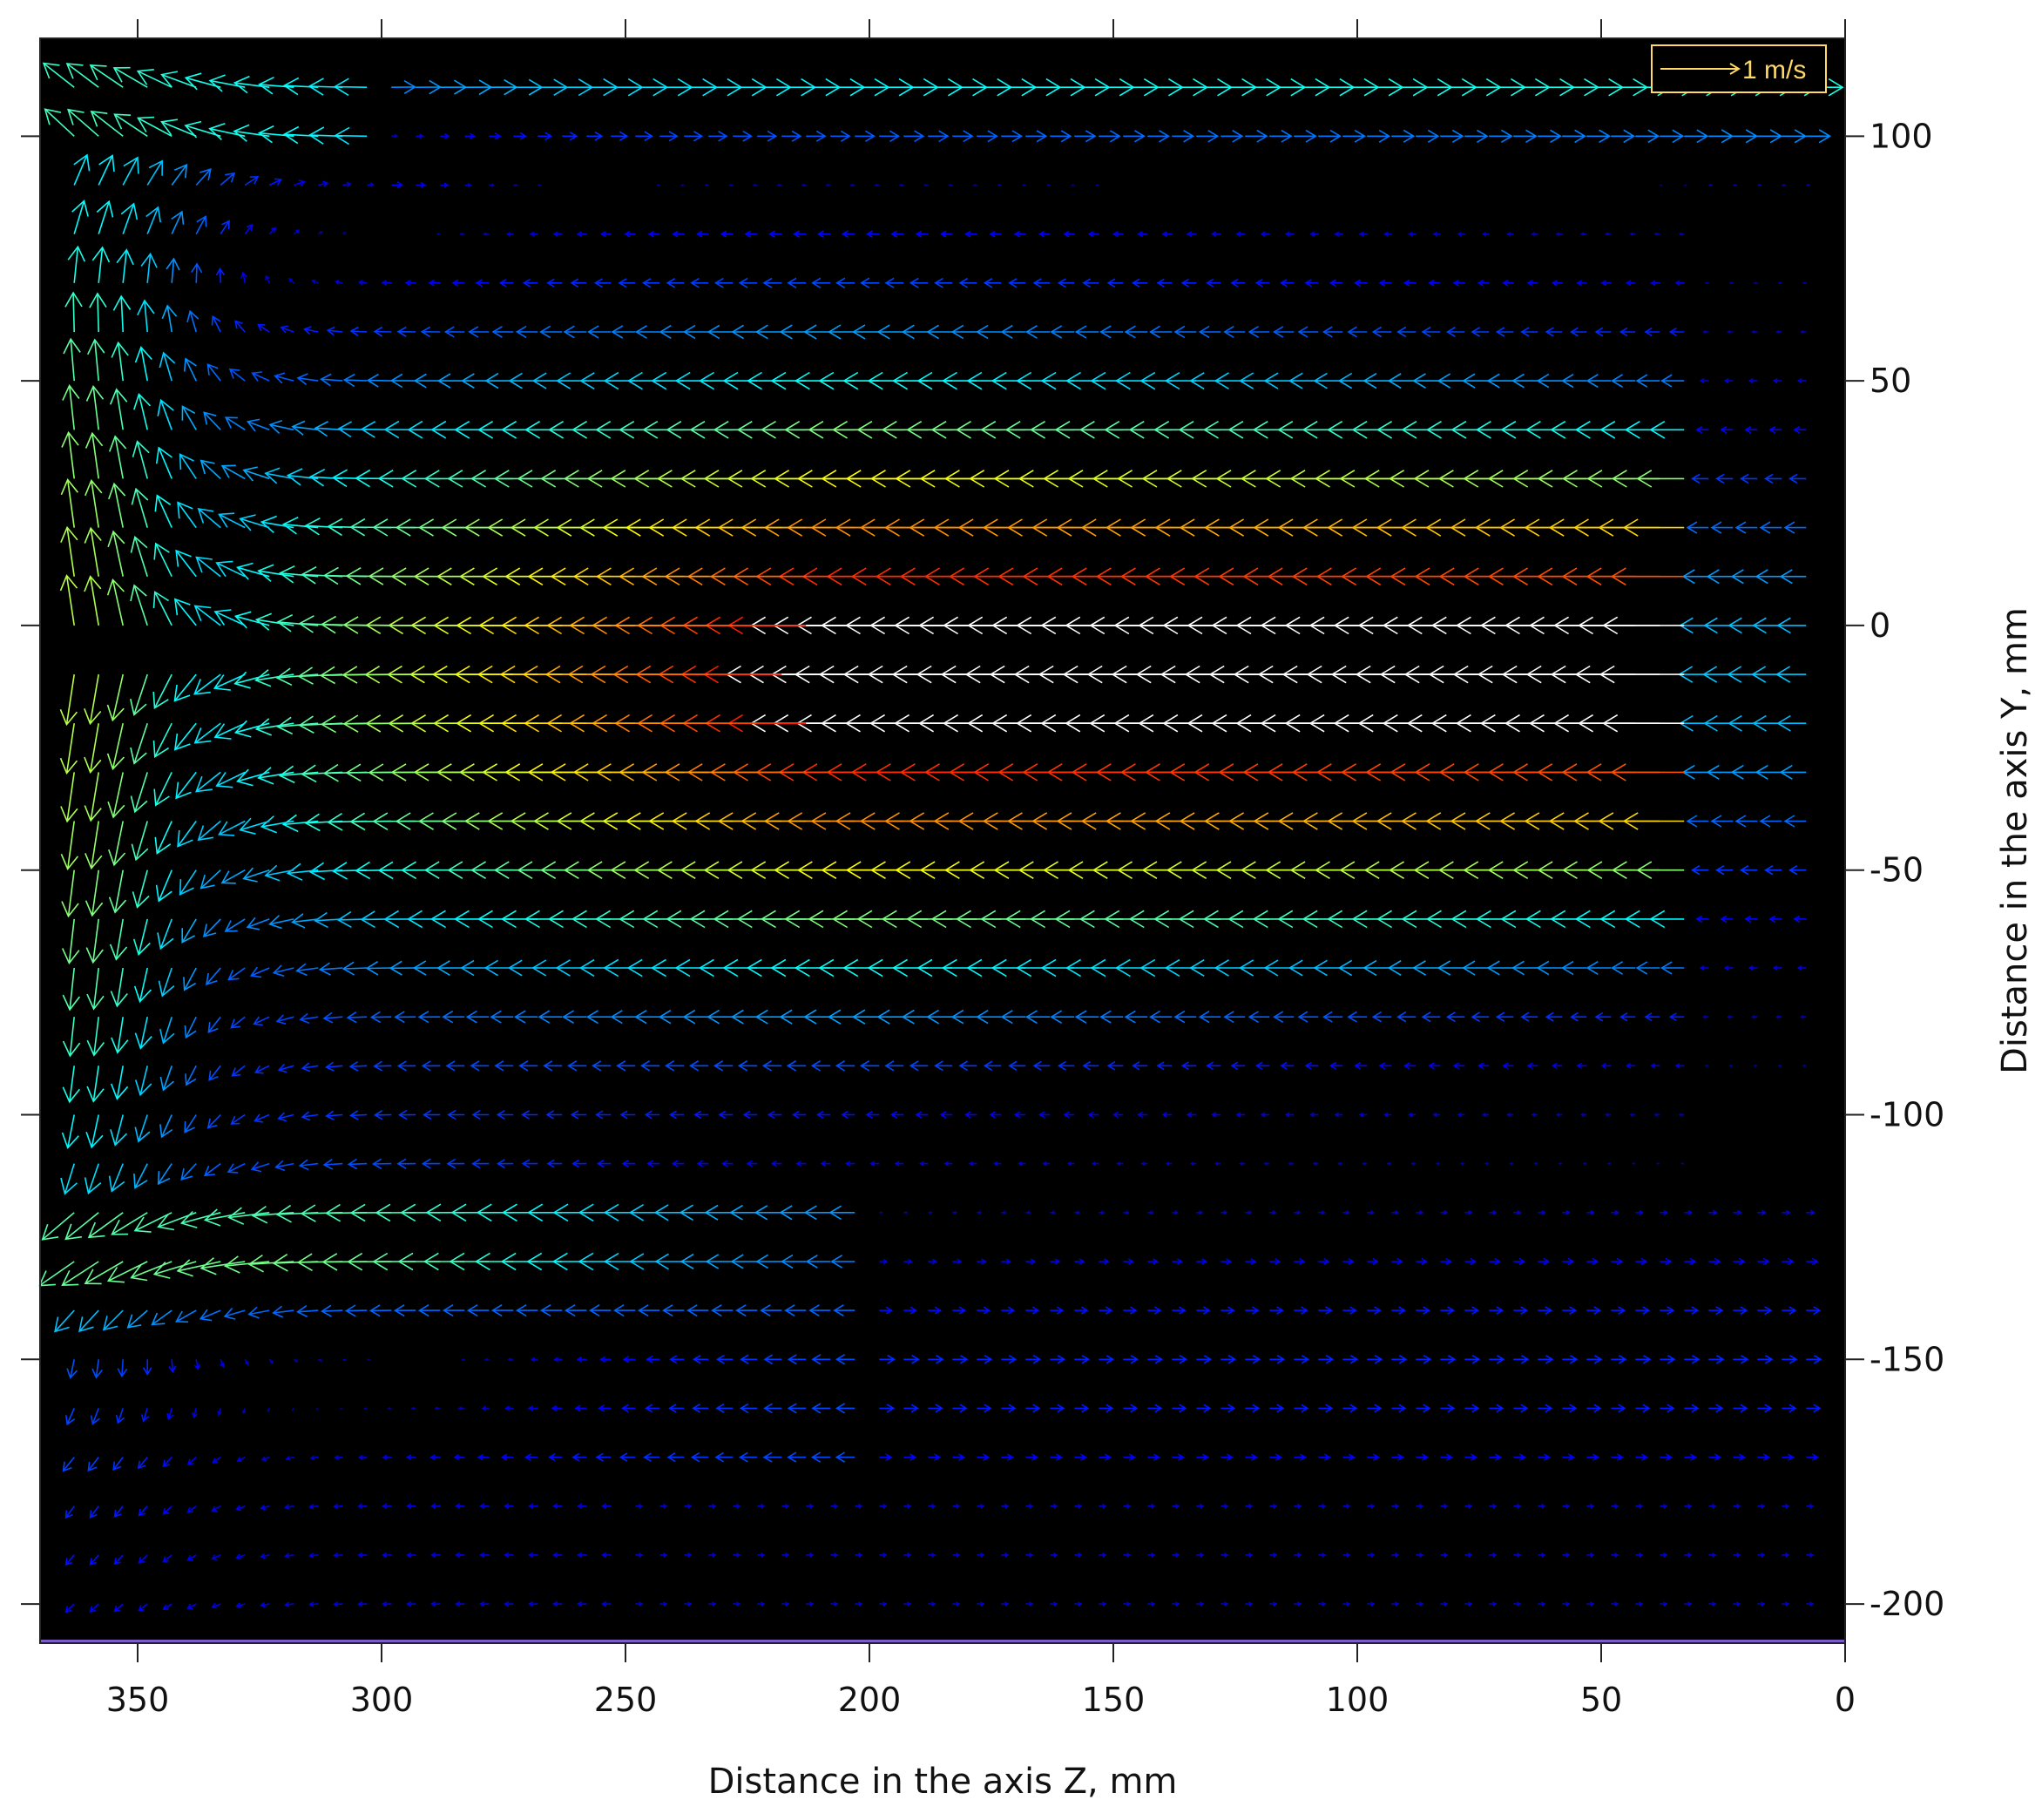  What do you see at coordinates (1907, 1359) in the screenshot?
I see `y-tick-label: -150` at bounding box center [1907, 1359].